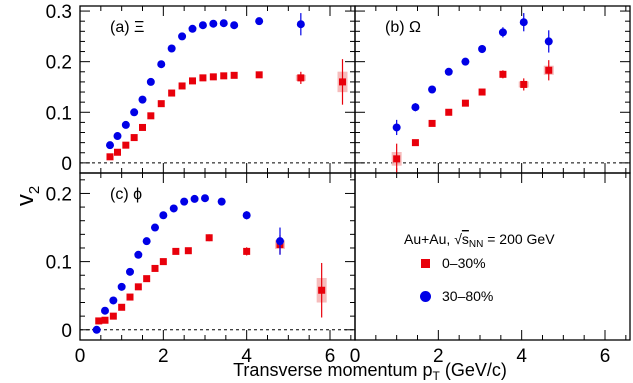 The width and height of the screenshot is (633, 383). Describe the element at coordinates (479, 267) in the screenshot. I see `legend: Au+Au, √sNN = 200 GeV 0–30% 30–80%` at that location.